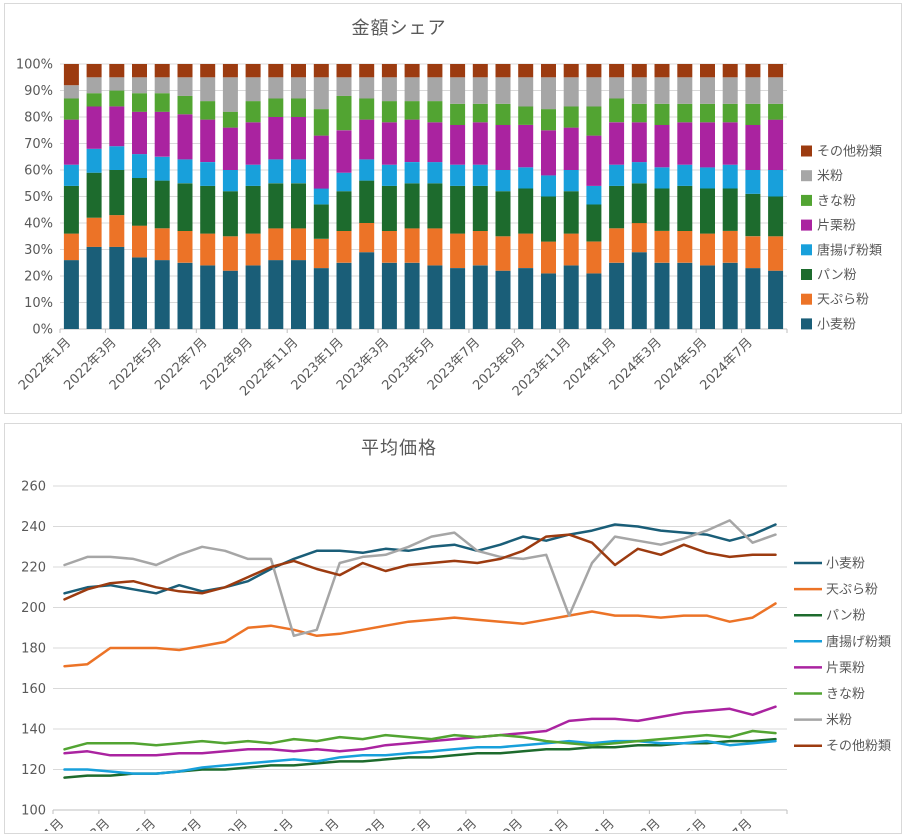  Describe the element at coordinates (42, 330) in the screenshot. I see `y-axis-label: 0%` at that location.